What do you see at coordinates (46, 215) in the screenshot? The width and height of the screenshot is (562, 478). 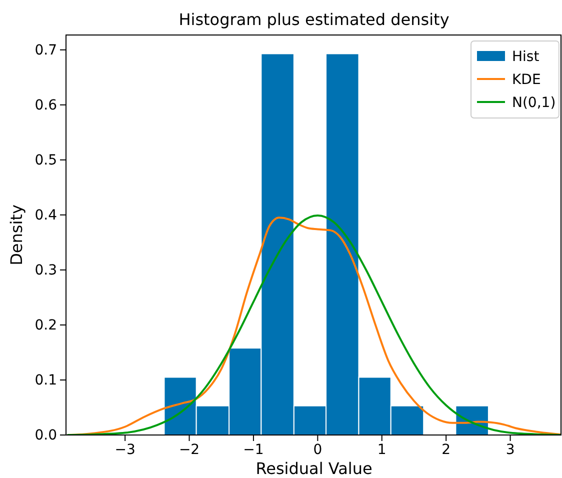 I see `y-tick-label: 0.4` at bounding box center [46, 215].